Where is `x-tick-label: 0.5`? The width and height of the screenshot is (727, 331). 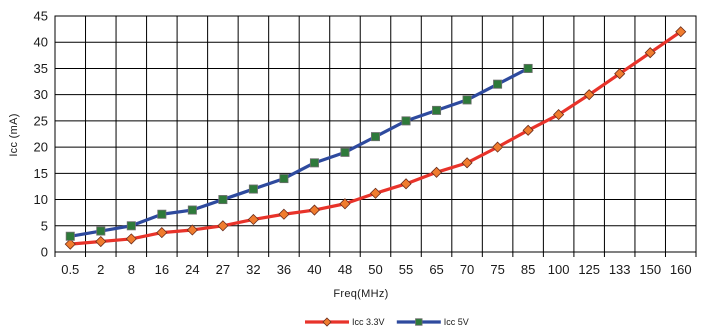
x-tick-label: 0.5 is located at coordinates (70, 269).